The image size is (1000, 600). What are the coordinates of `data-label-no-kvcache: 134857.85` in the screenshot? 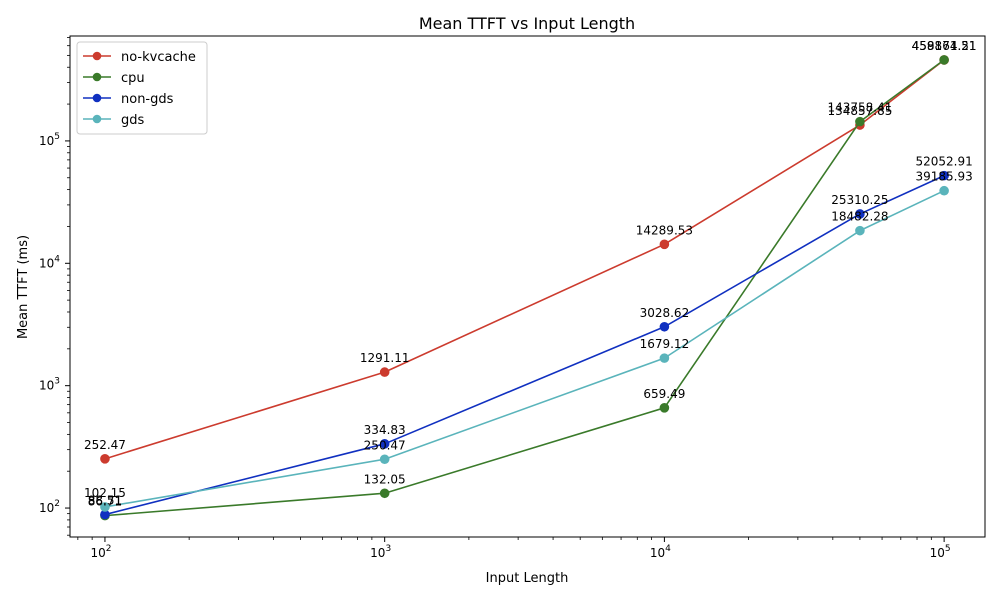 It's located at (859, 111).